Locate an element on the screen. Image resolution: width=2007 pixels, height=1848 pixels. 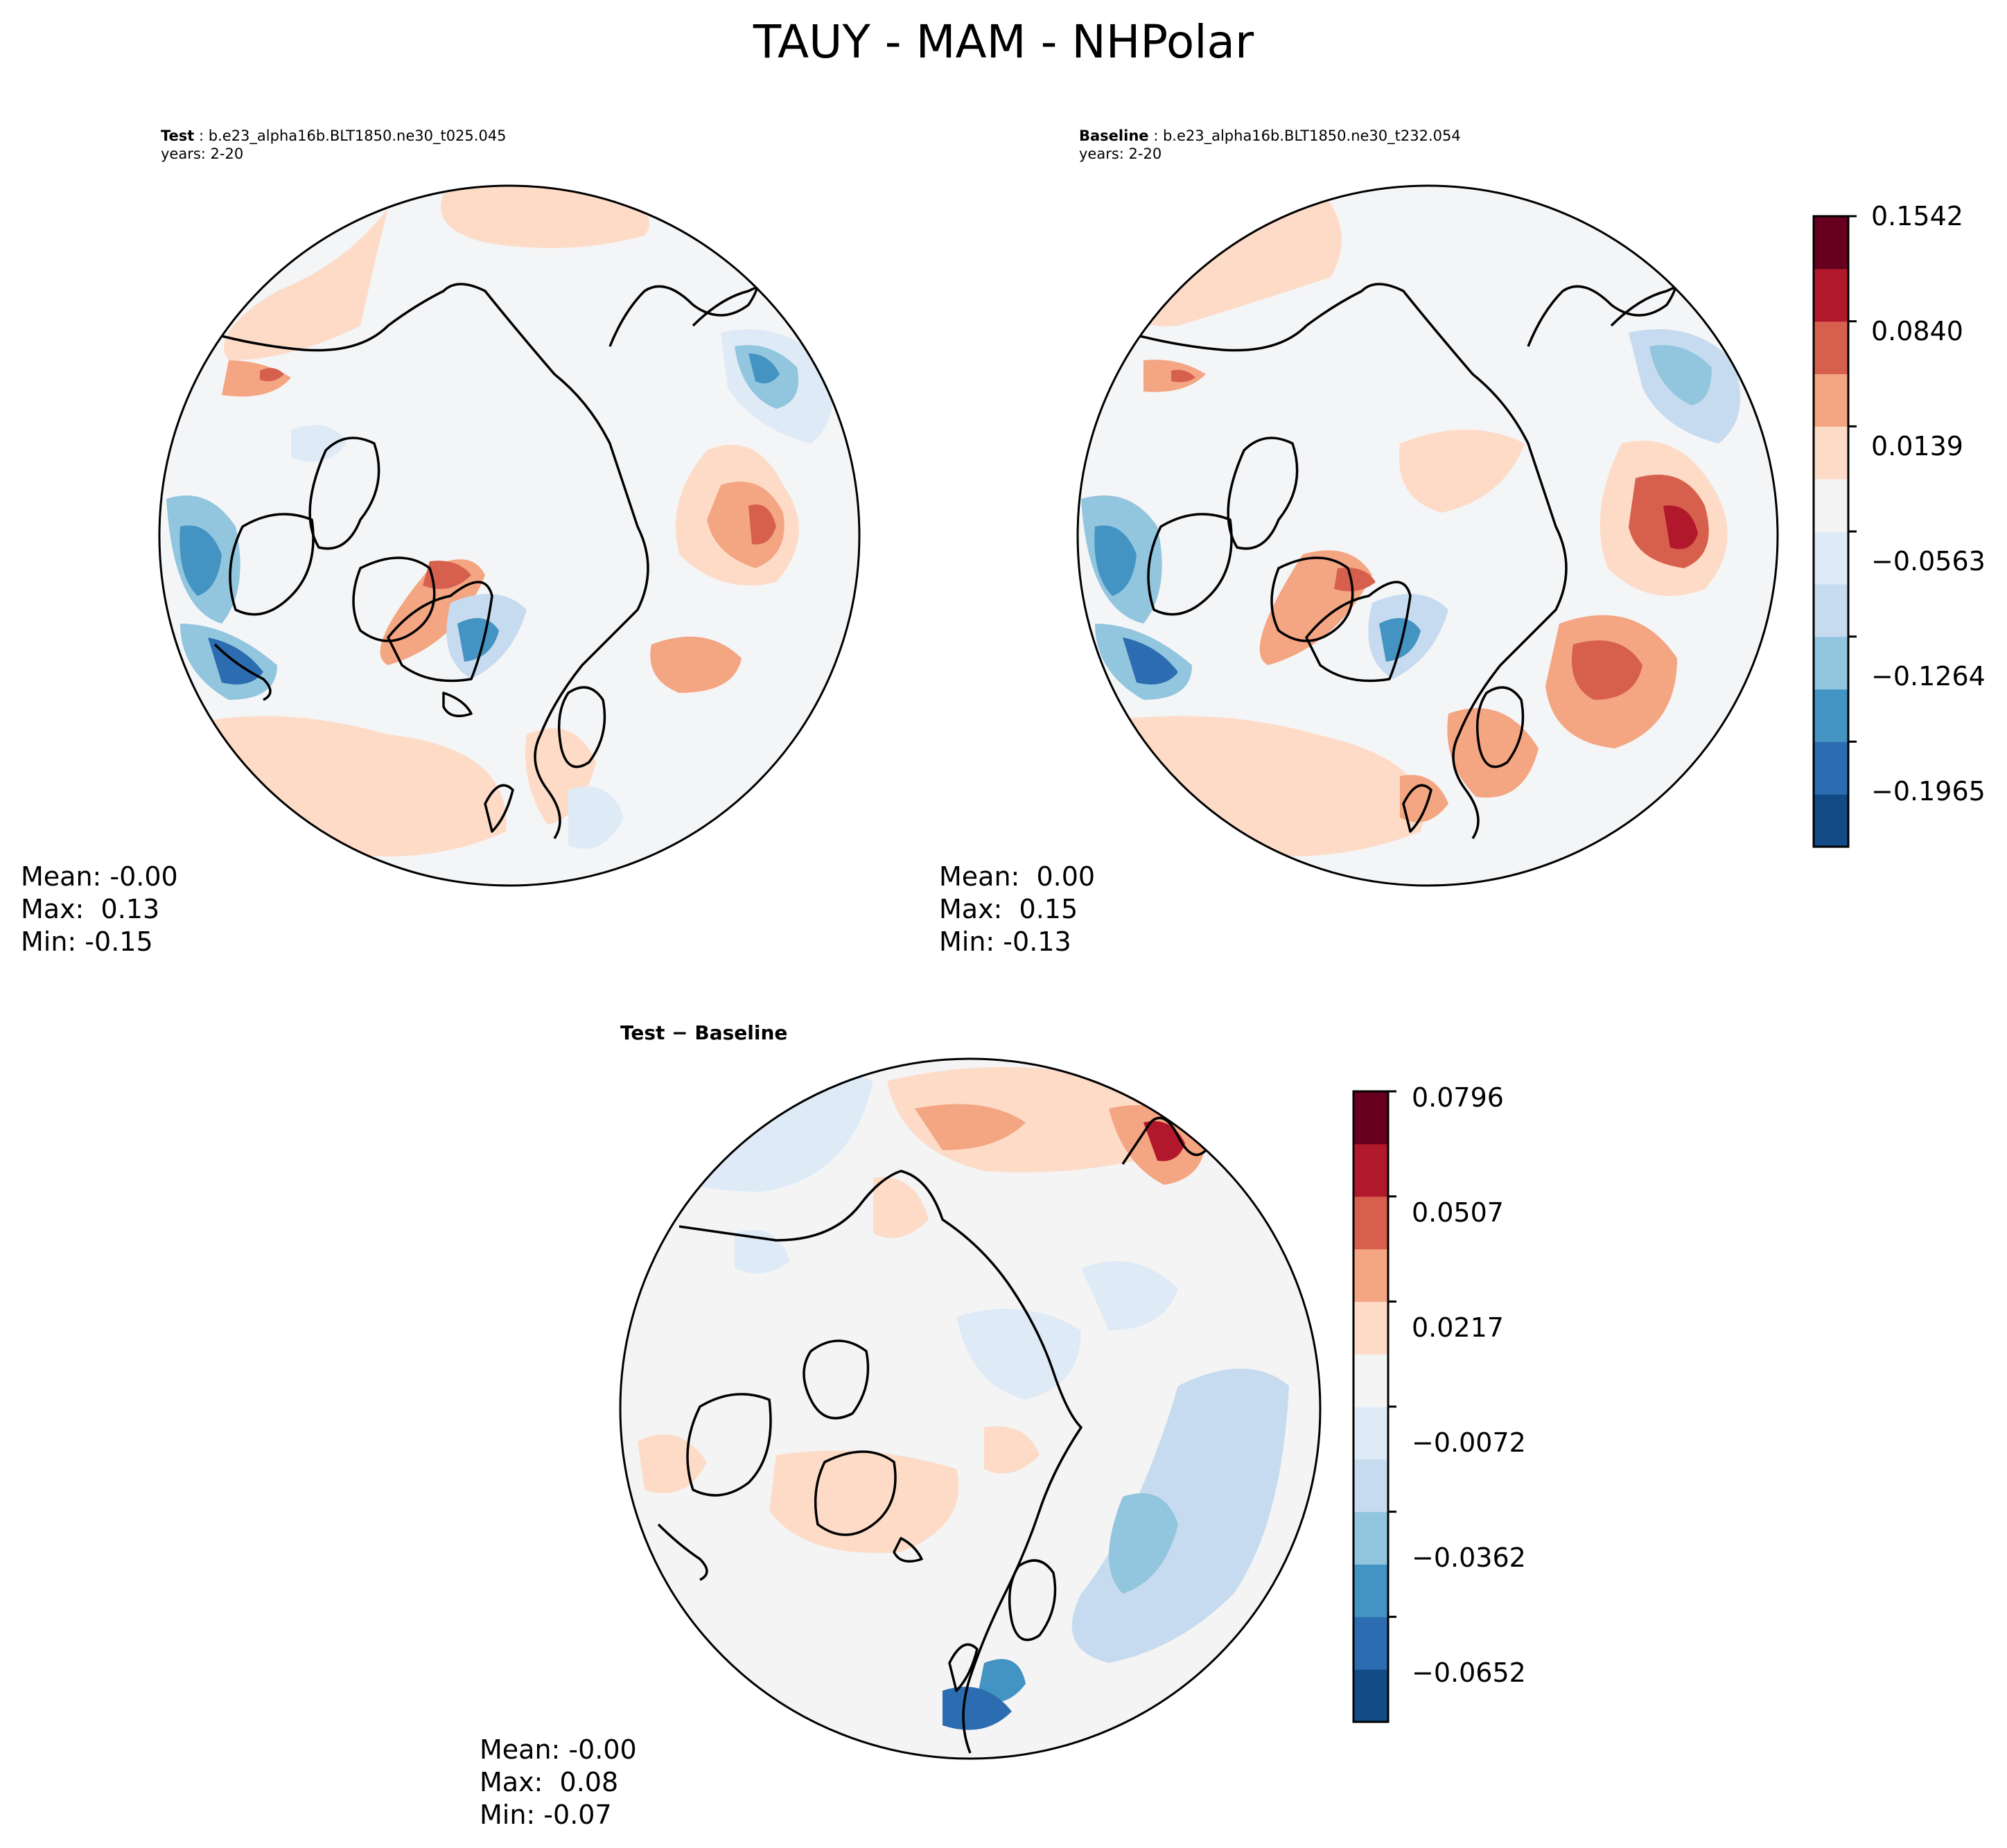
diff-map is located at coordinates (970, 1409).